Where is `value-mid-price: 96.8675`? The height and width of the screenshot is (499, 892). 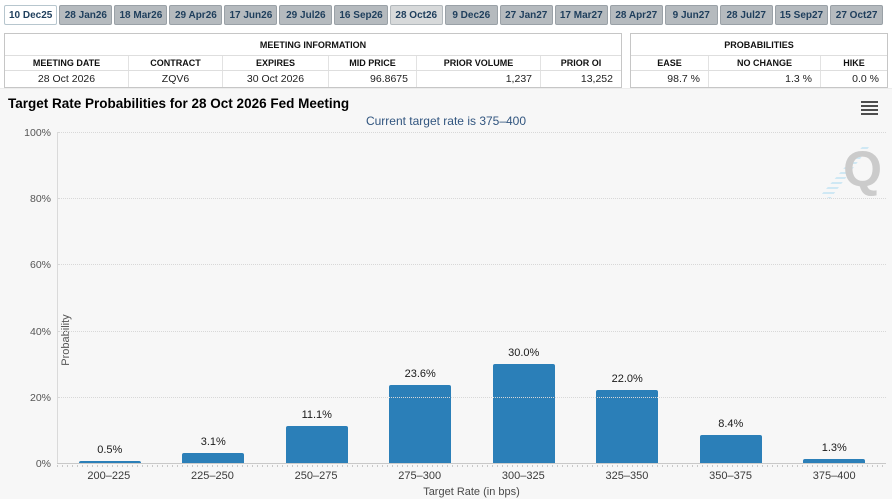 value-mid-price: 96.8675 is located at coordinates (373, 79).